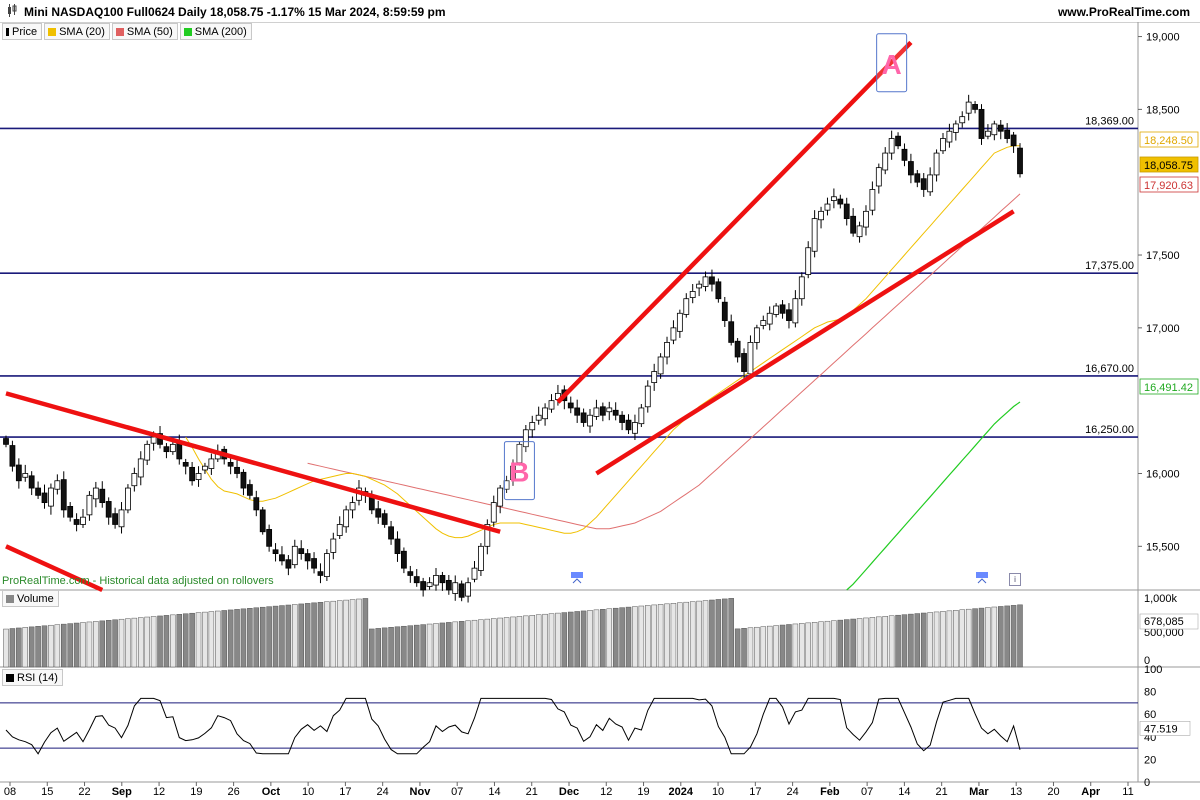 This screenshot has width=1200, height=800. Describe the element at coordinates (144, 31) in the screenshot. I see `legend-sma50: SMA (50)` at that location.